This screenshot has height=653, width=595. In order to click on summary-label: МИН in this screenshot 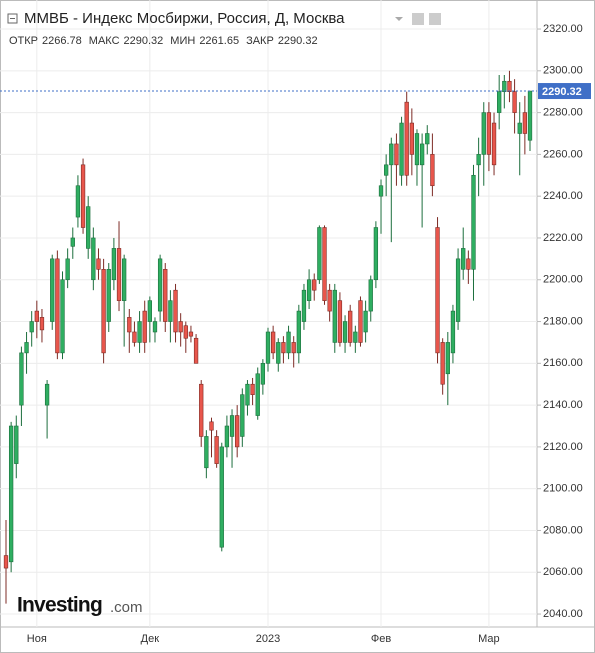, I will do `click(182, 41)`.